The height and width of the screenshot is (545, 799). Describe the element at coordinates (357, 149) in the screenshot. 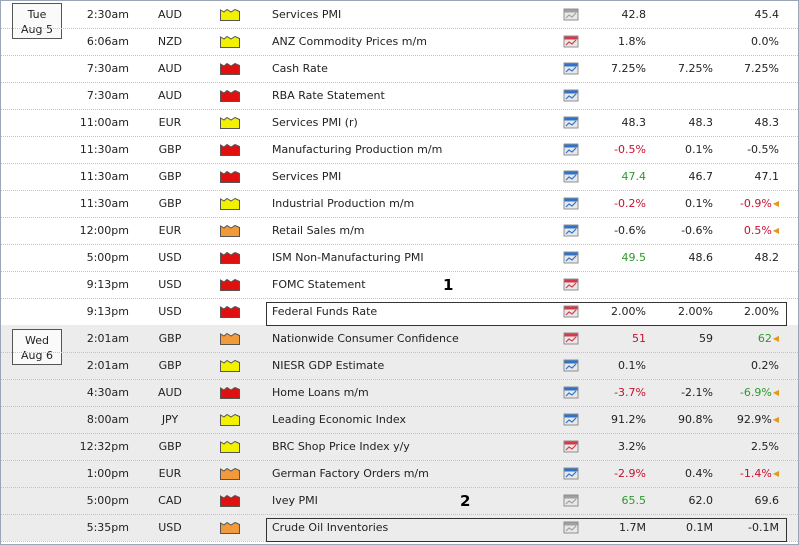

I see `event-name: Manufacturing Production m/m` at that location.